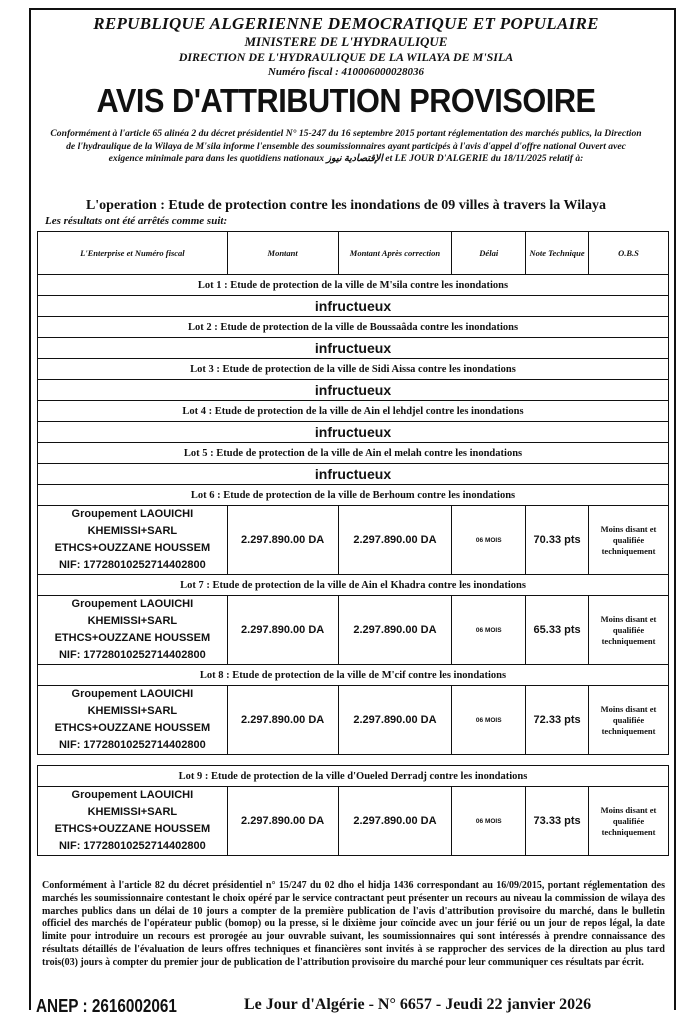 This screenshot has height=1024, width=692. What do you see at coordinates (106, 1006) in the screenshot?
I see `anep-reference: ANEP : 2616002061` at bounding box center [106, 1006].